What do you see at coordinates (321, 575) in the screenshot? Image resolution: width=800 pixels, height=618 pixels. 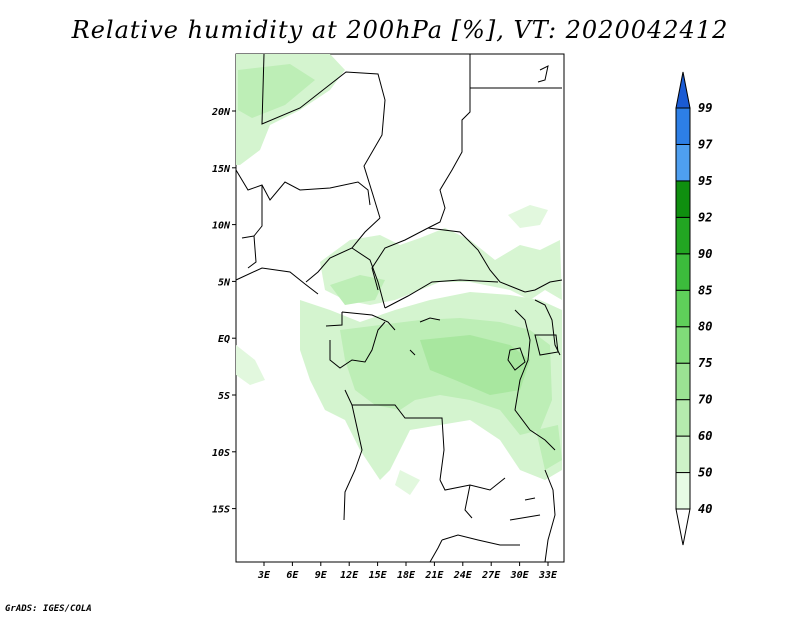 I see `longitude-label: 9E` at bounding box center [321, 575].